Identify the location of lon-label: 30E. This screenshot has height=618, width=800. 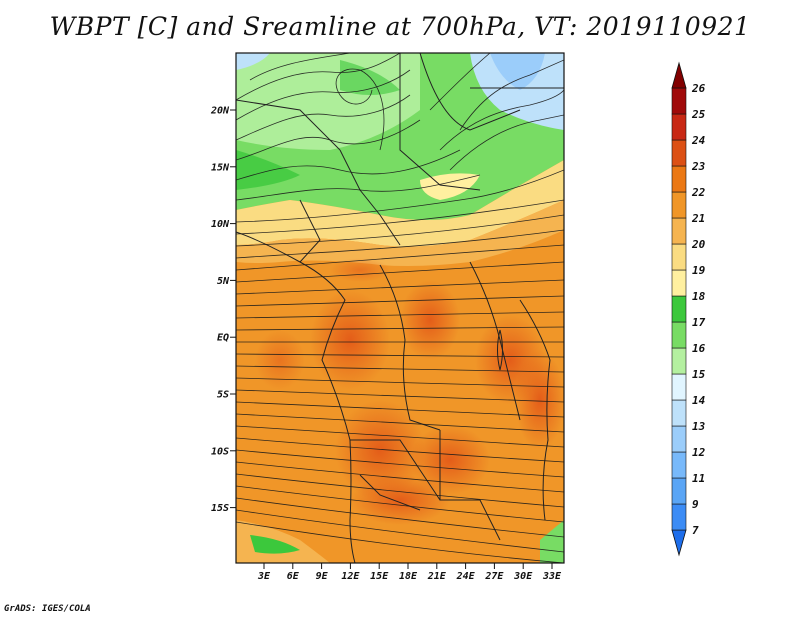
(523, 576).